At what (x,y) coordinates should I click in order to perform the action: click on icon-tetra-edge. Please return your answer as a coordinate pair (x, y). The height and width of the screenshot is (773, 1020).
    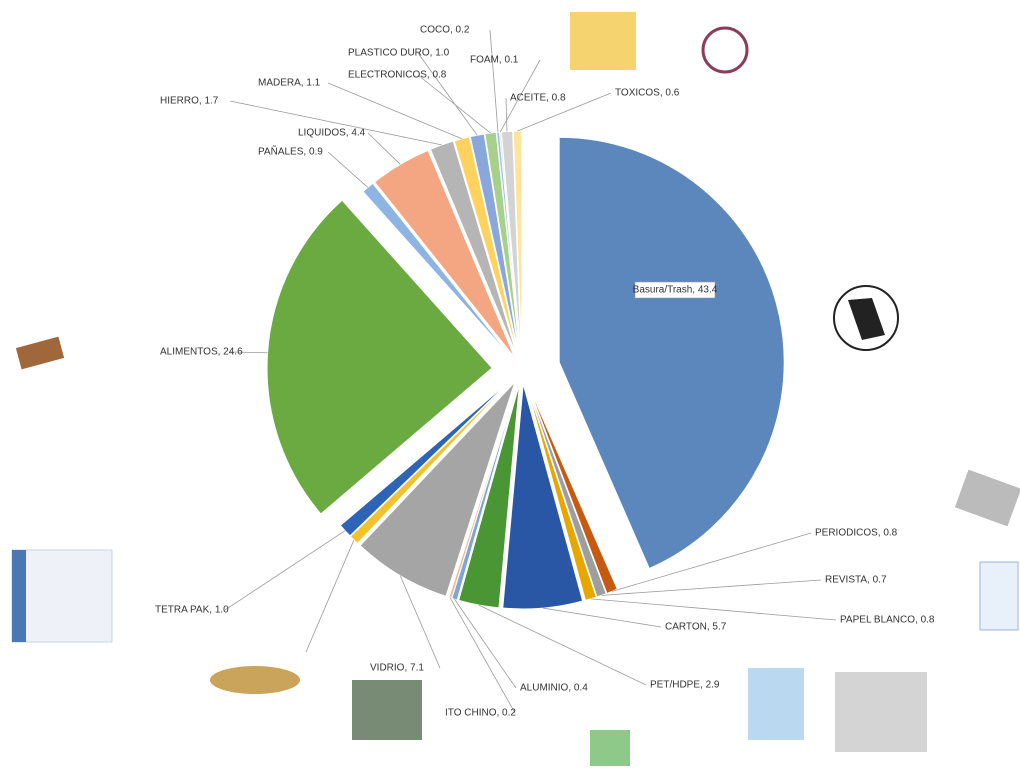
    Looking at the image, I should click on (19, 596).